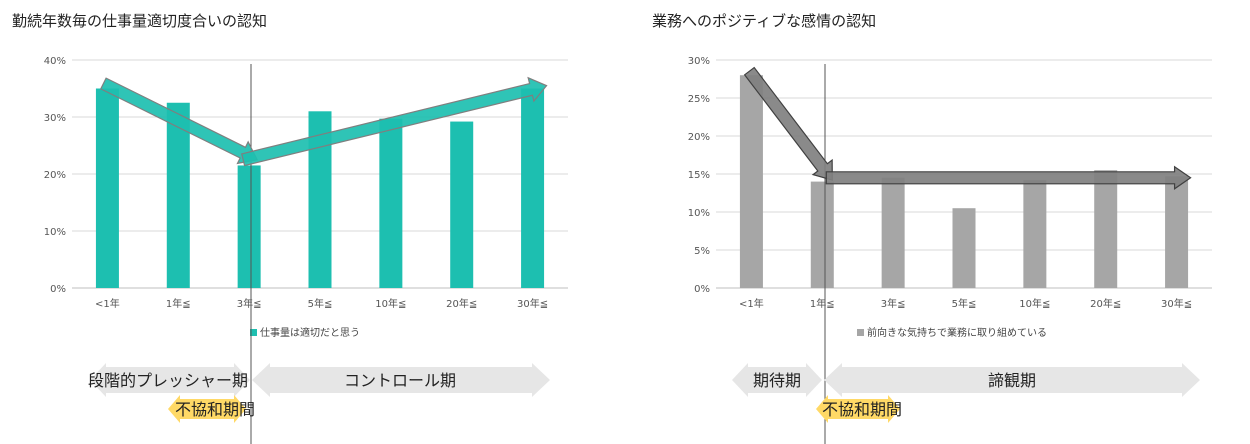 The width and height of the screenshot is (1250, 444). What do you see at coordinates (699, 99) in the screenshot?
I see `y-tick-label: 25%` at bounding box center [699, 99].